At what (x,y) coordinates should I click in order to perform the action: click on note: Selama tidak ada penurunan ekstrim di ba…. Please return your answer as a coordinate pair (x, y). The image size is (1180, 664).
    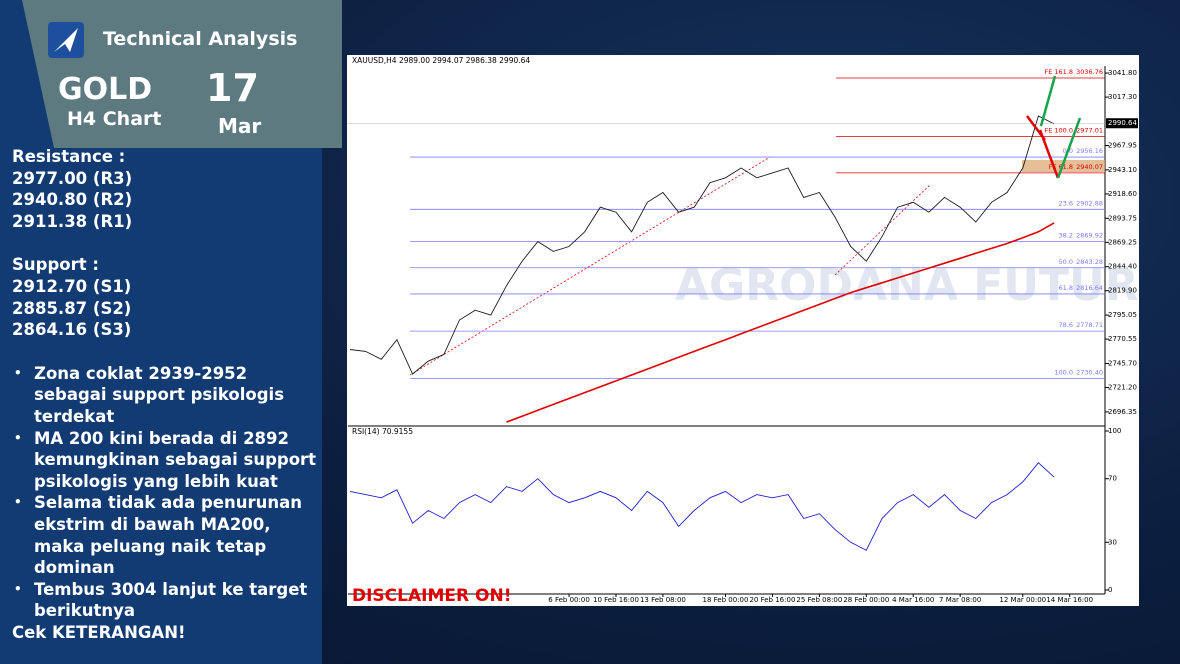
    Looking at the image, I should click on (165, 535).